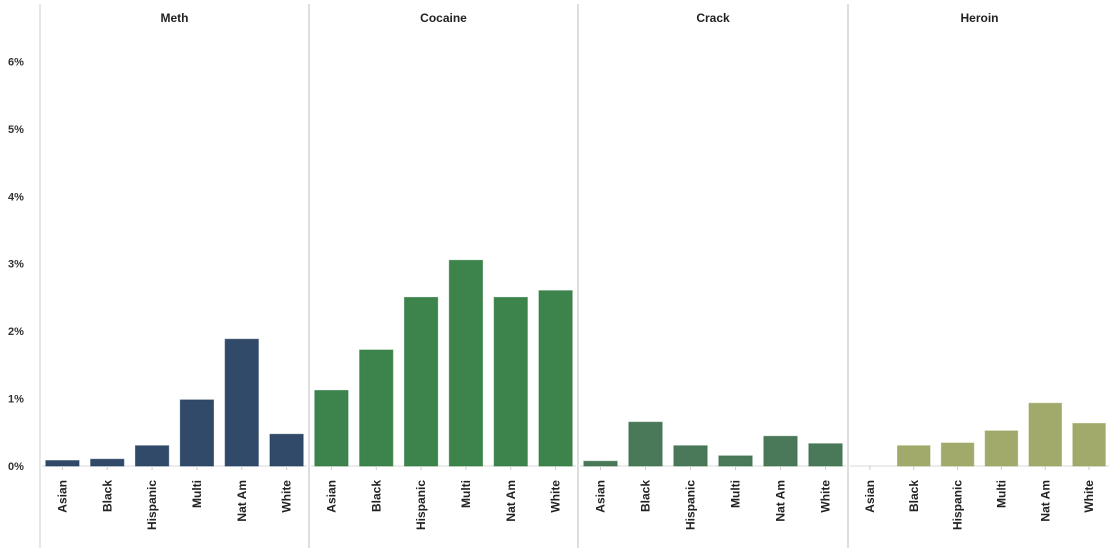 This screenshot has height=555, width=1111. I want to click on bar-heroin-hispanic, so click(957, 454).